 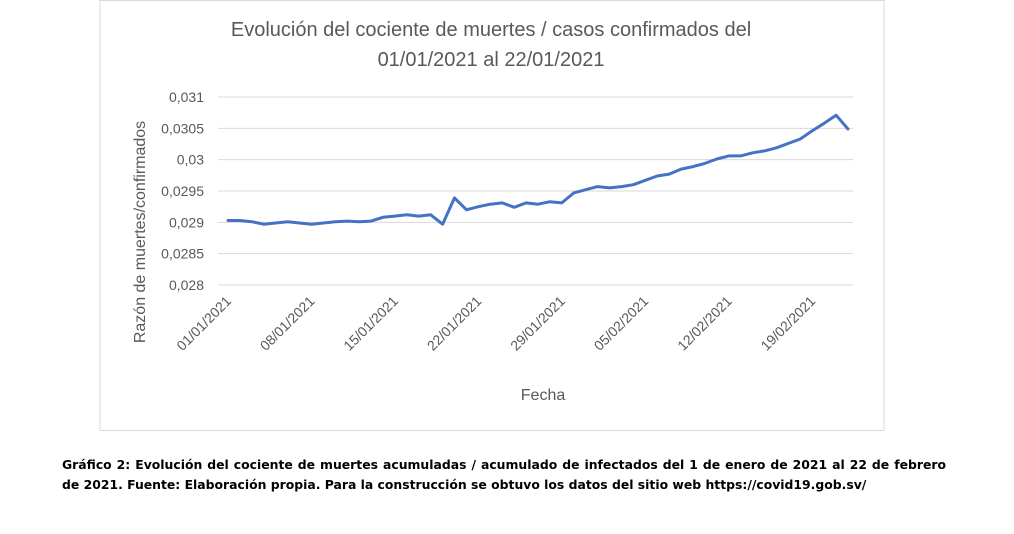 What do you see at coordinates (186, 97) in the screenshot?
I see `y-tick-label: 0,031` at bounding box center [186, 97].